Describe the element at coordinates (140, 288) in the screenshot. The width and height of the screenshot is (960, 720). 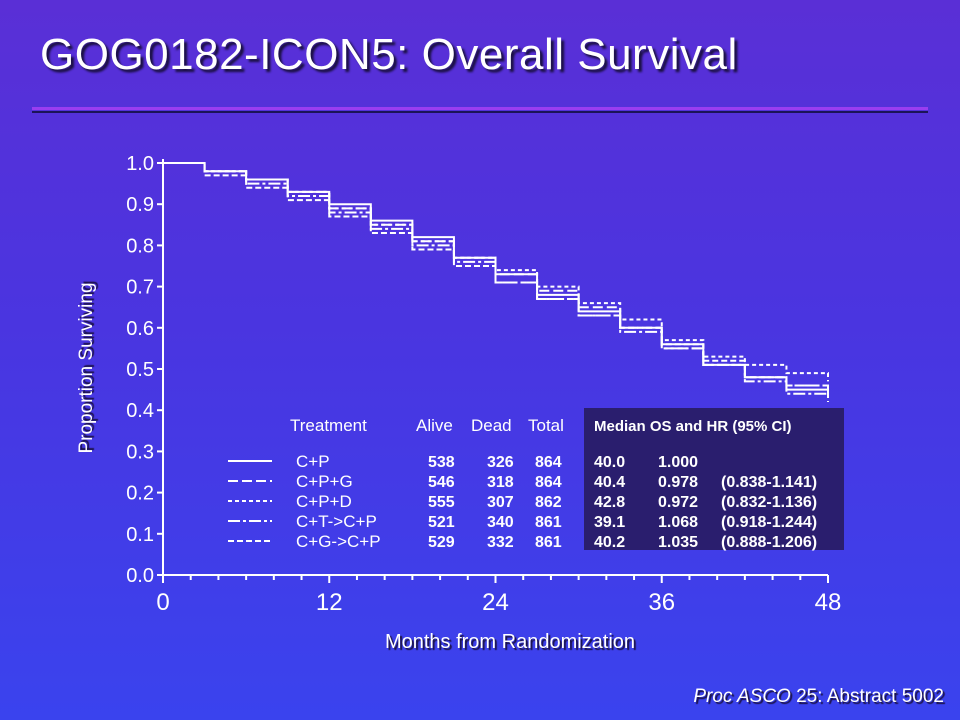
I see `y-tick-label: 0.7` at that location.